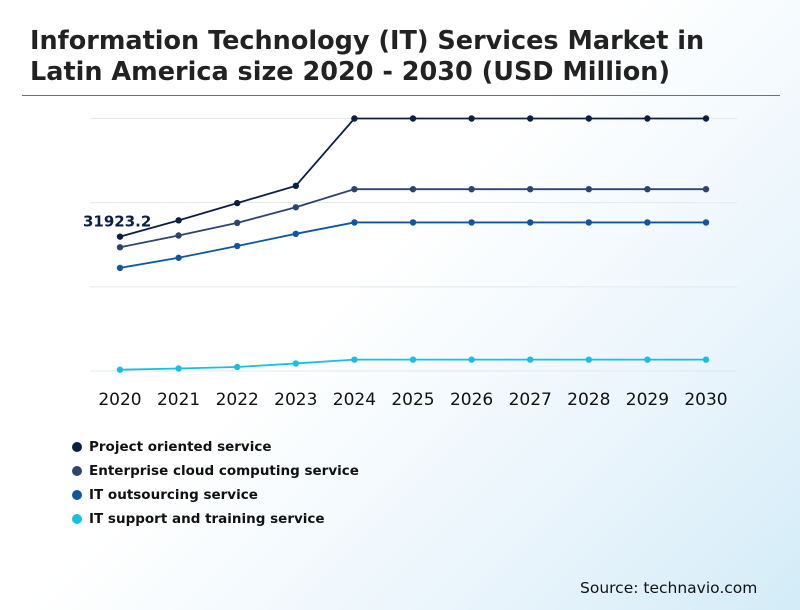  Describe the element at coordinates (207, 519) in the screenshot. I see `legend-label: IT support and training service` at that location.